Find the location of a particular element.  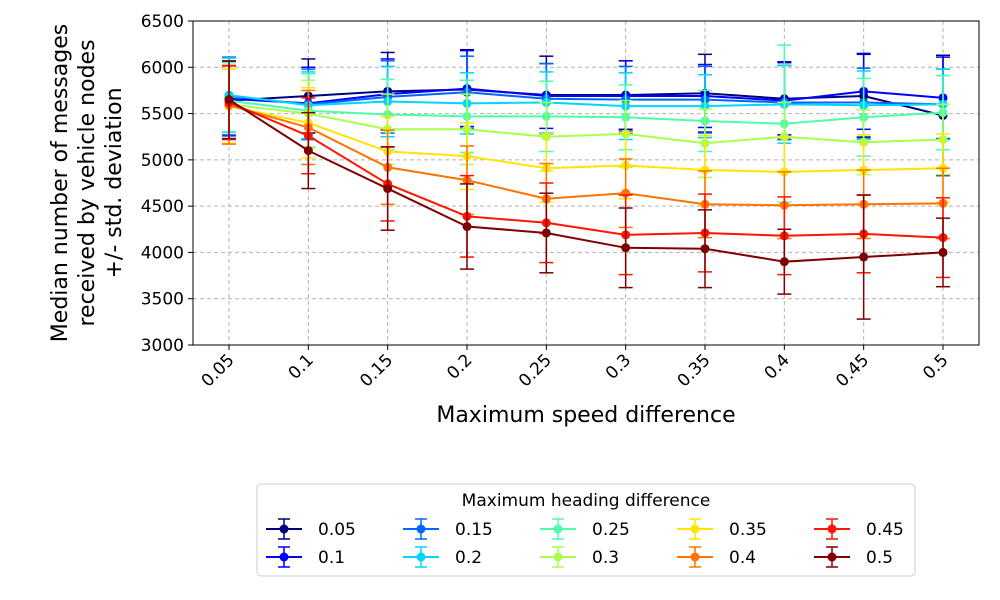

legend-entry-0.15: 0.15 is located at coordinates (448, 529).